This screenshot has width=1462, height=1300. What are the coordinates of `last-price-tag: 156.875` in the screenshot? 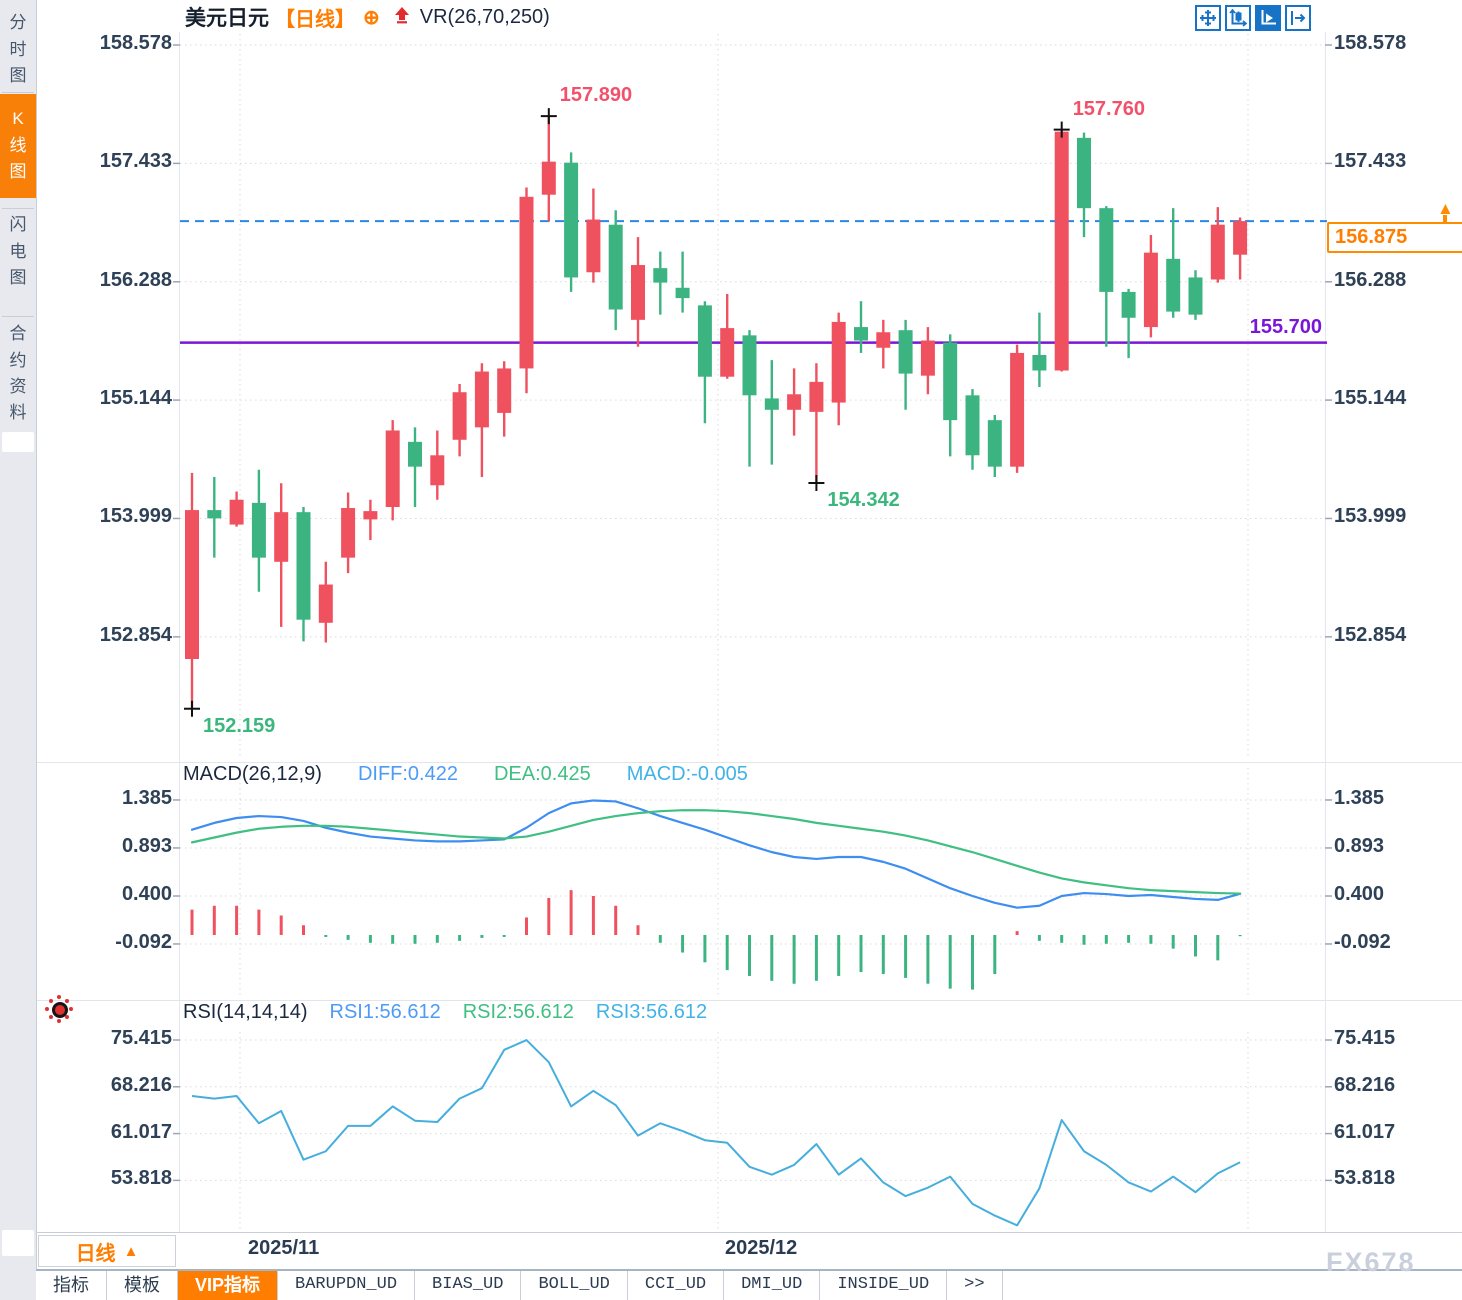 It's located at (1394, 237).